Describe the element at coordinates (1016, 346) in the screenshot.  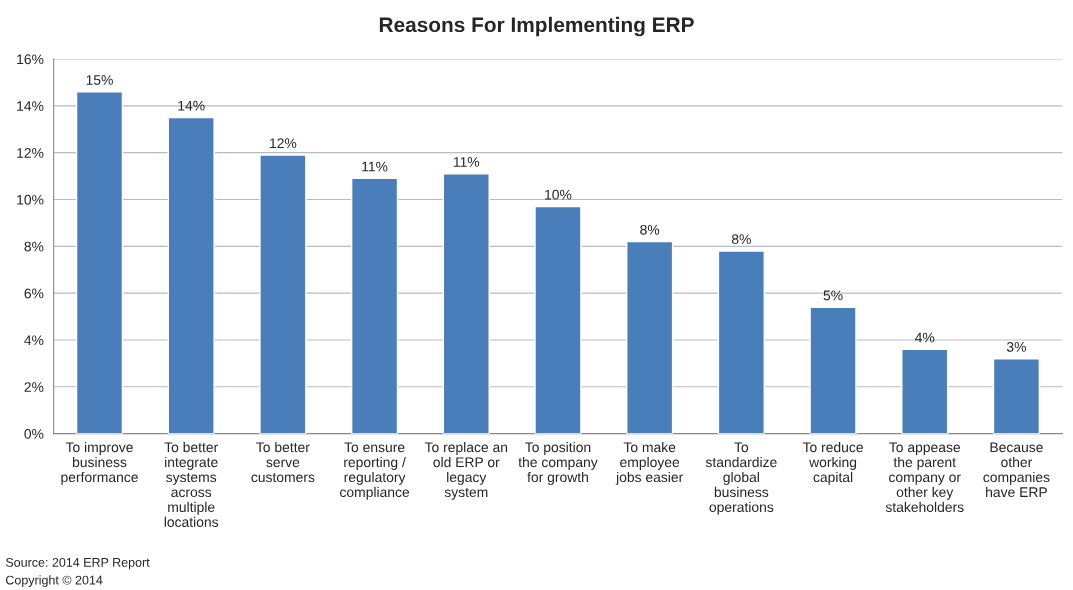
I see `data-label: 3%` at that location.